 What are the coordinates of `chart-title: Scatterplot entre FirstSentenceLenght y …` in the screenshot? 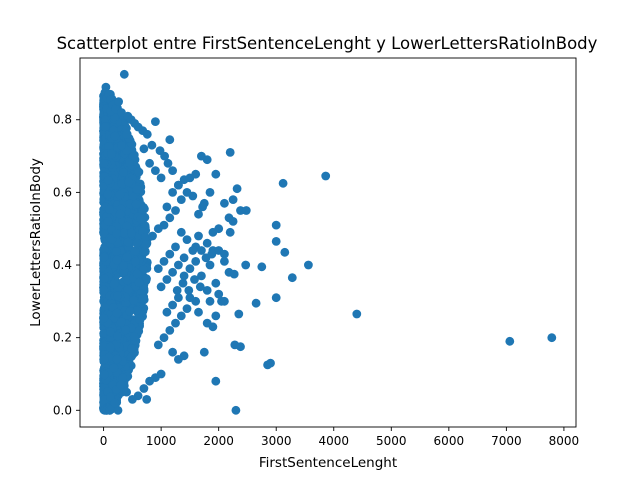 It's located at (327, 43).